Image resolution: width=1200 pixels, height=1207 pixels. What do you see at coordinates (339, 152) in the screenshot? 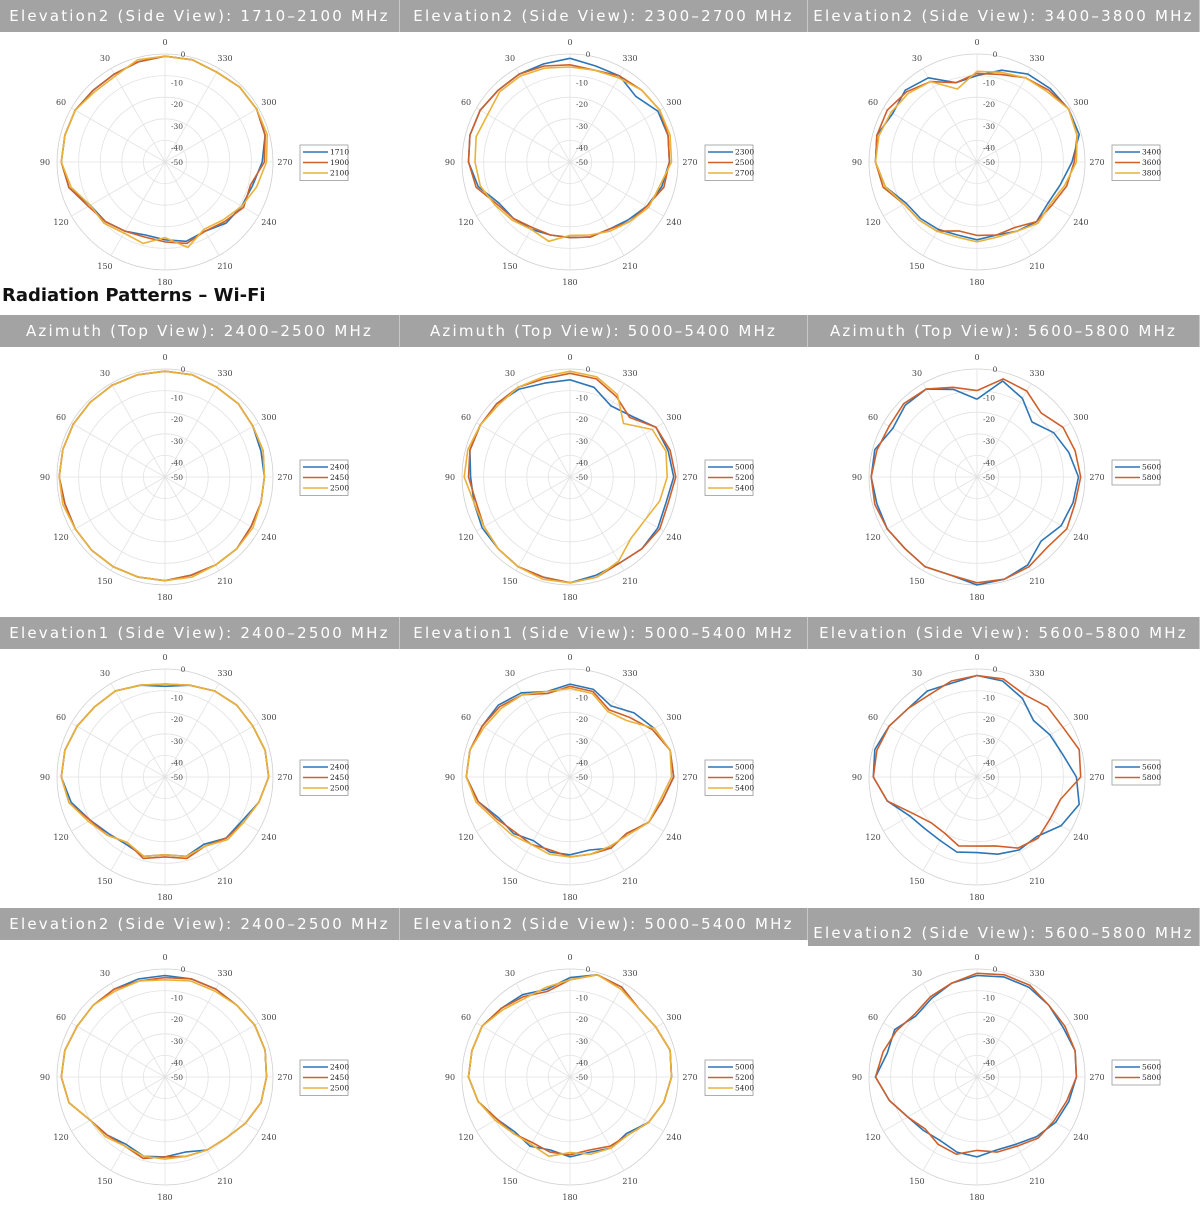
I see `legend-label: 1710` at bounding box center [339, 152].